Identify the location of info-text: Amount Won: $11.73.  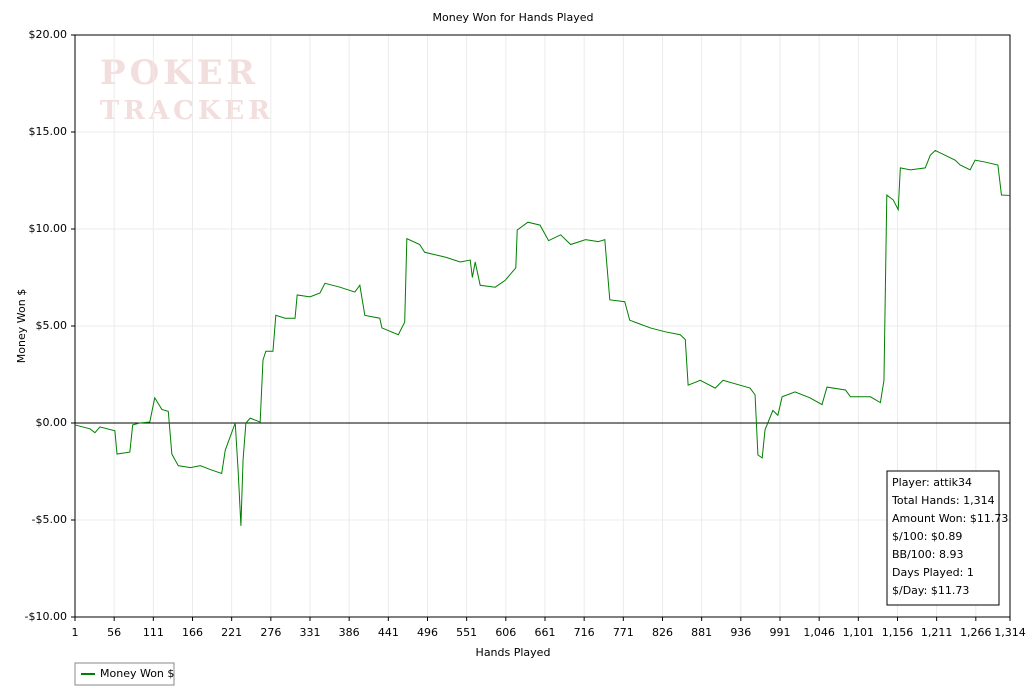
(950, 518).